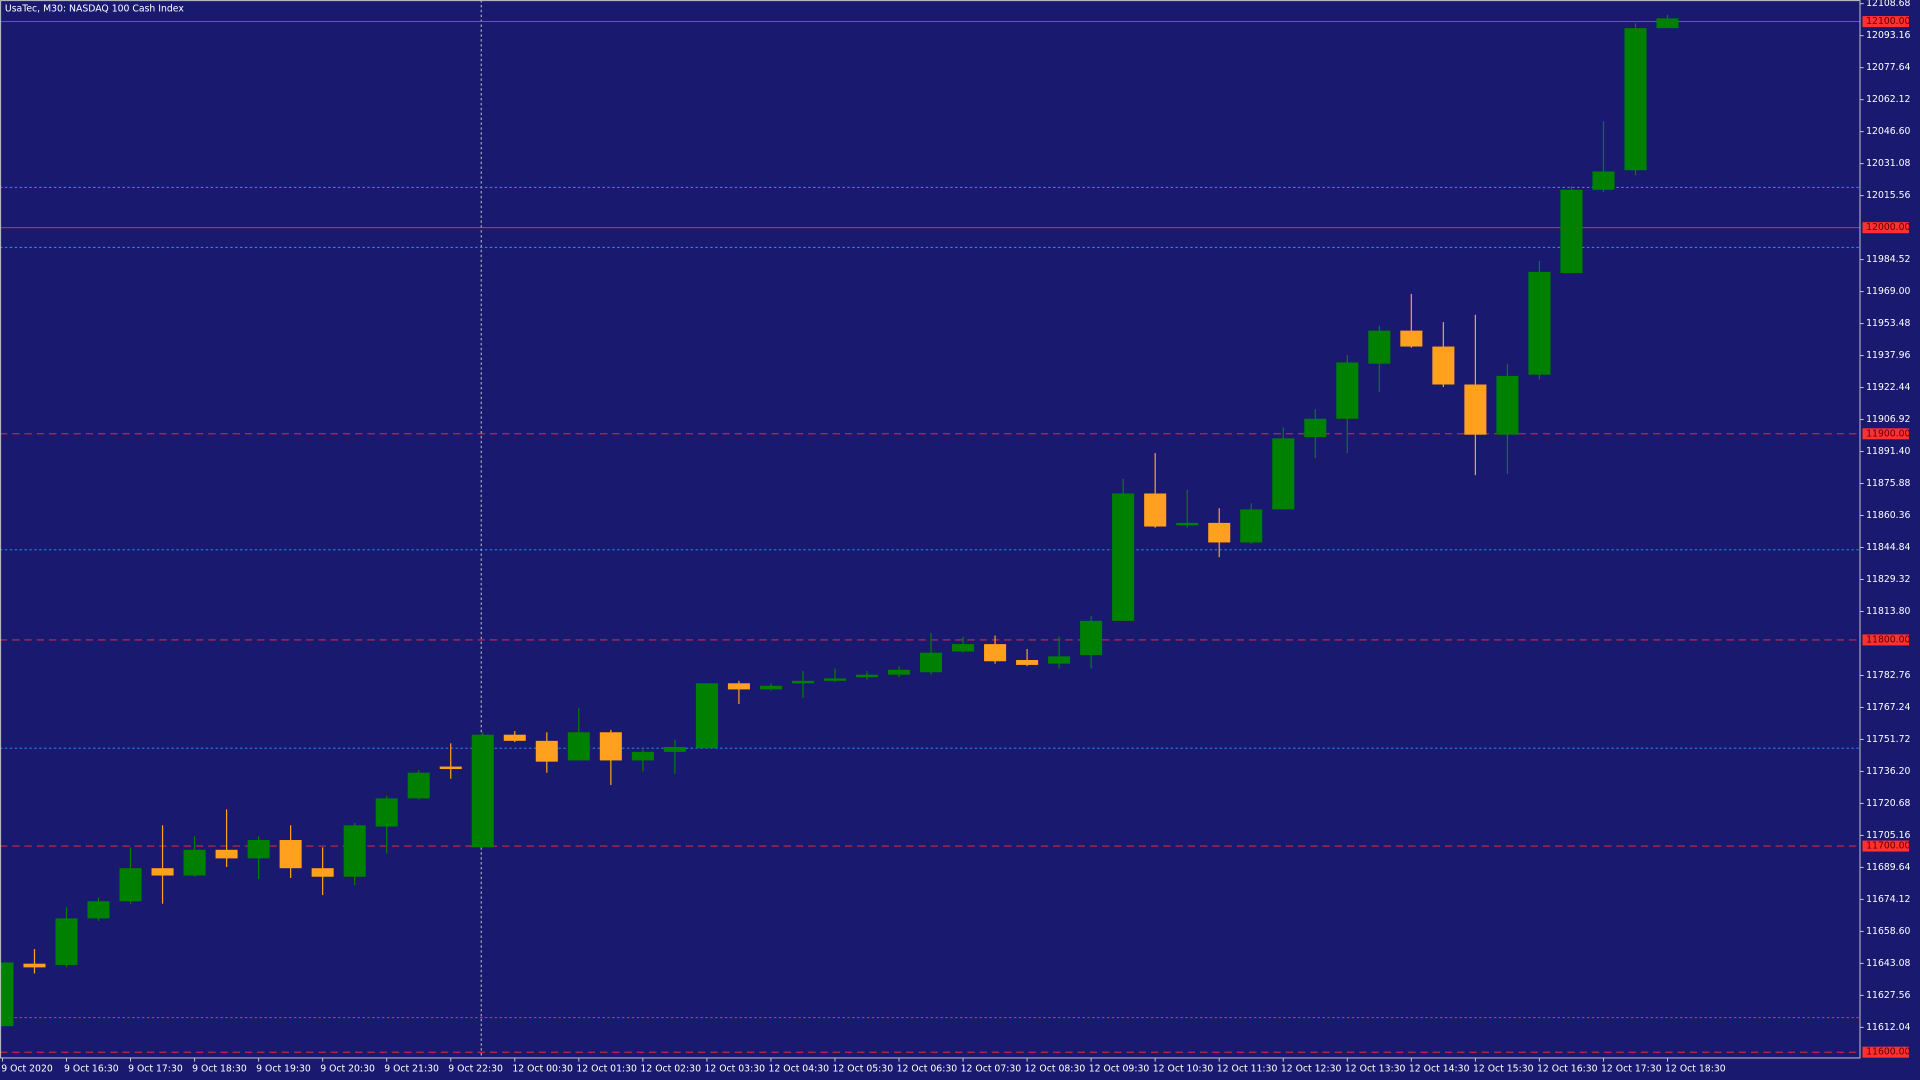 The image size is (1920, 1080). What do you see at coordinates (1888, 419) in the screenshot?
I see `y-tick-label: 11906.92` at bounding box center [1888, 419].